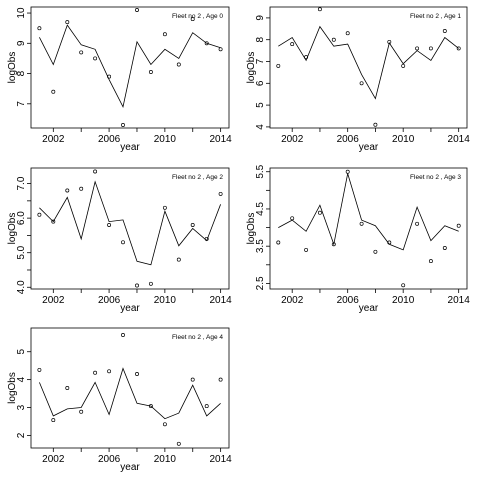 Image resolution: width=480 pixels, height=480 pixels. I want to click on y-tick-label: 3.5, so click(260, 246).